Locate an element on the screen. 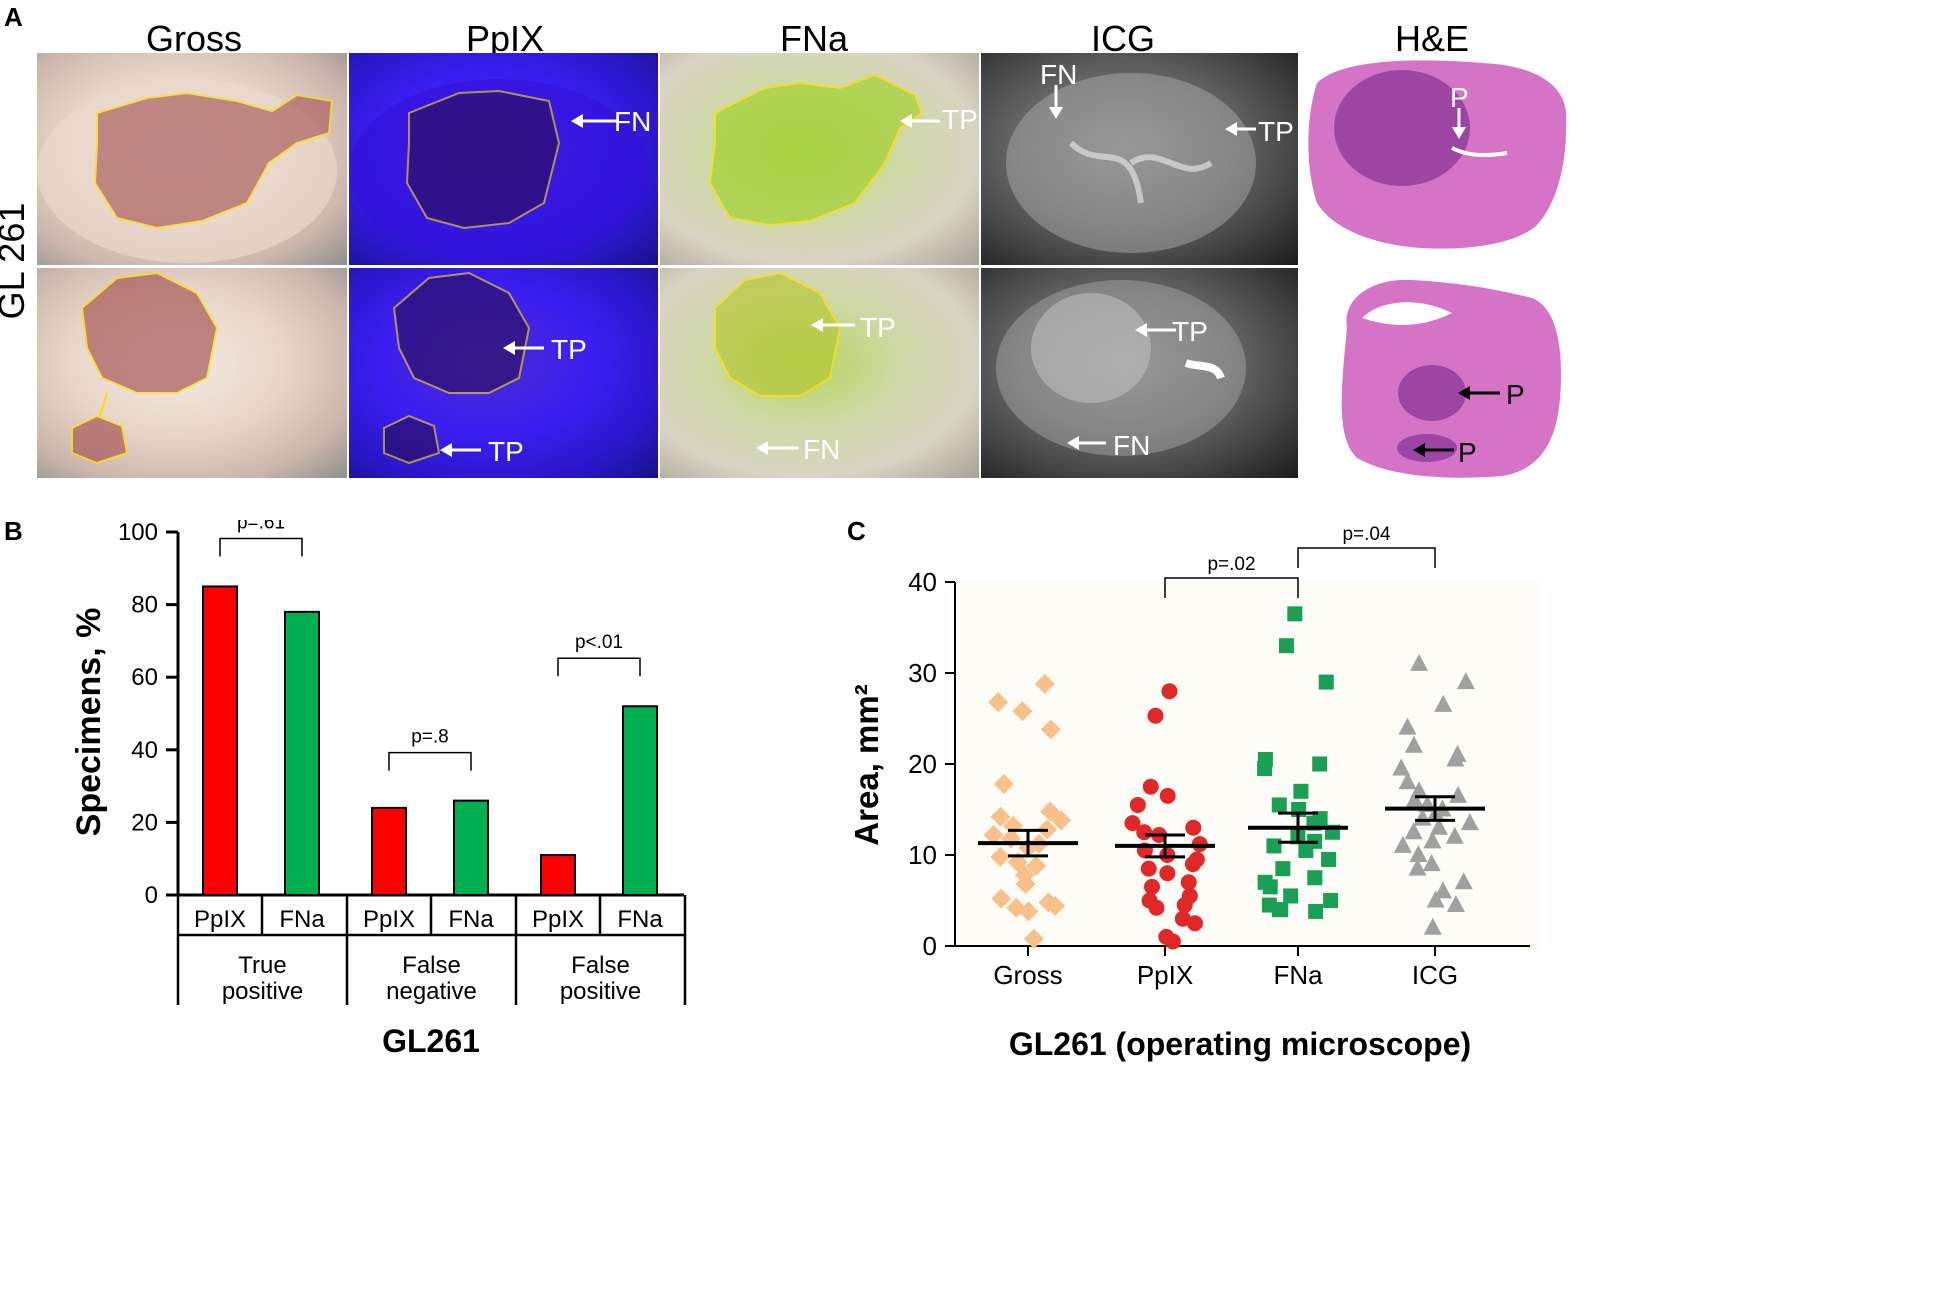 The image size is (1949, 1312). annotation-ppix-row2-tp1: TP is located at coordinates (569, 349).